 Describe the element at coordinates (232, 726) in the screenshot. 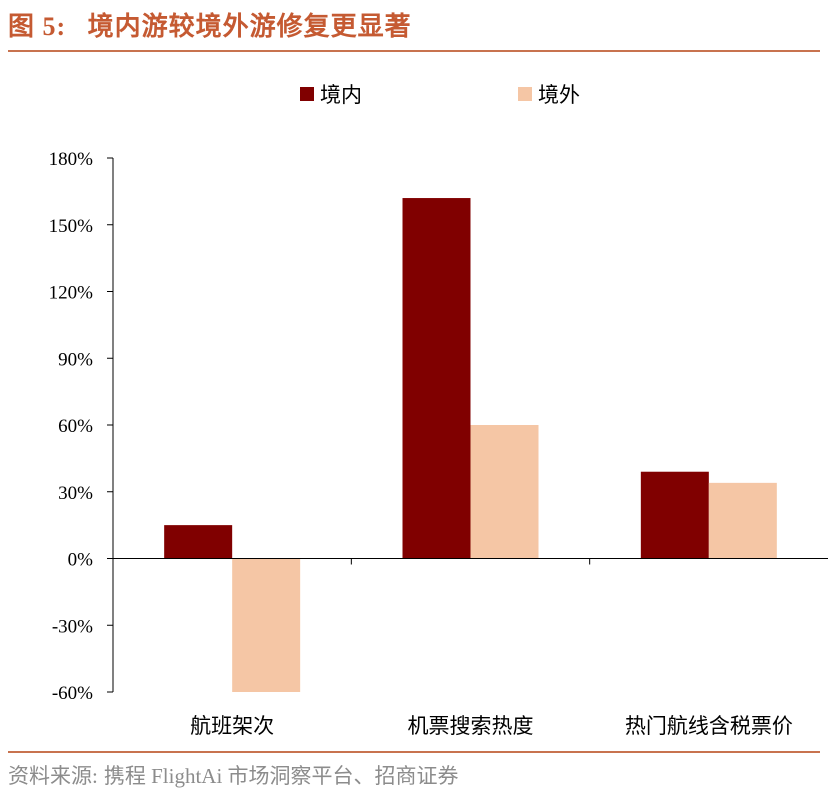

I see `x-category-label: 航班架次` at that location.